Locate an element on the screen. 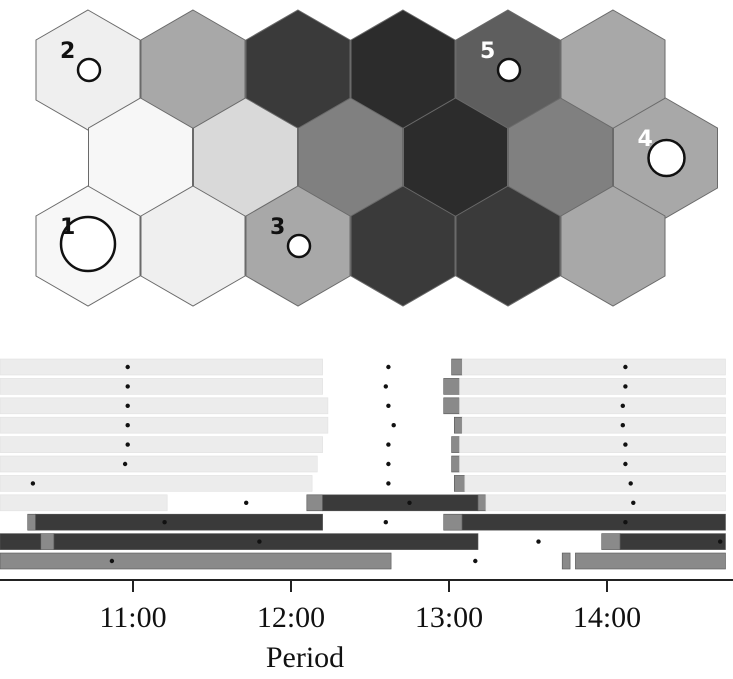 Image resolution: width=733 pixels, height=679 pixels. hex-cell-r2-c1 is located at coordinates (193, 246).